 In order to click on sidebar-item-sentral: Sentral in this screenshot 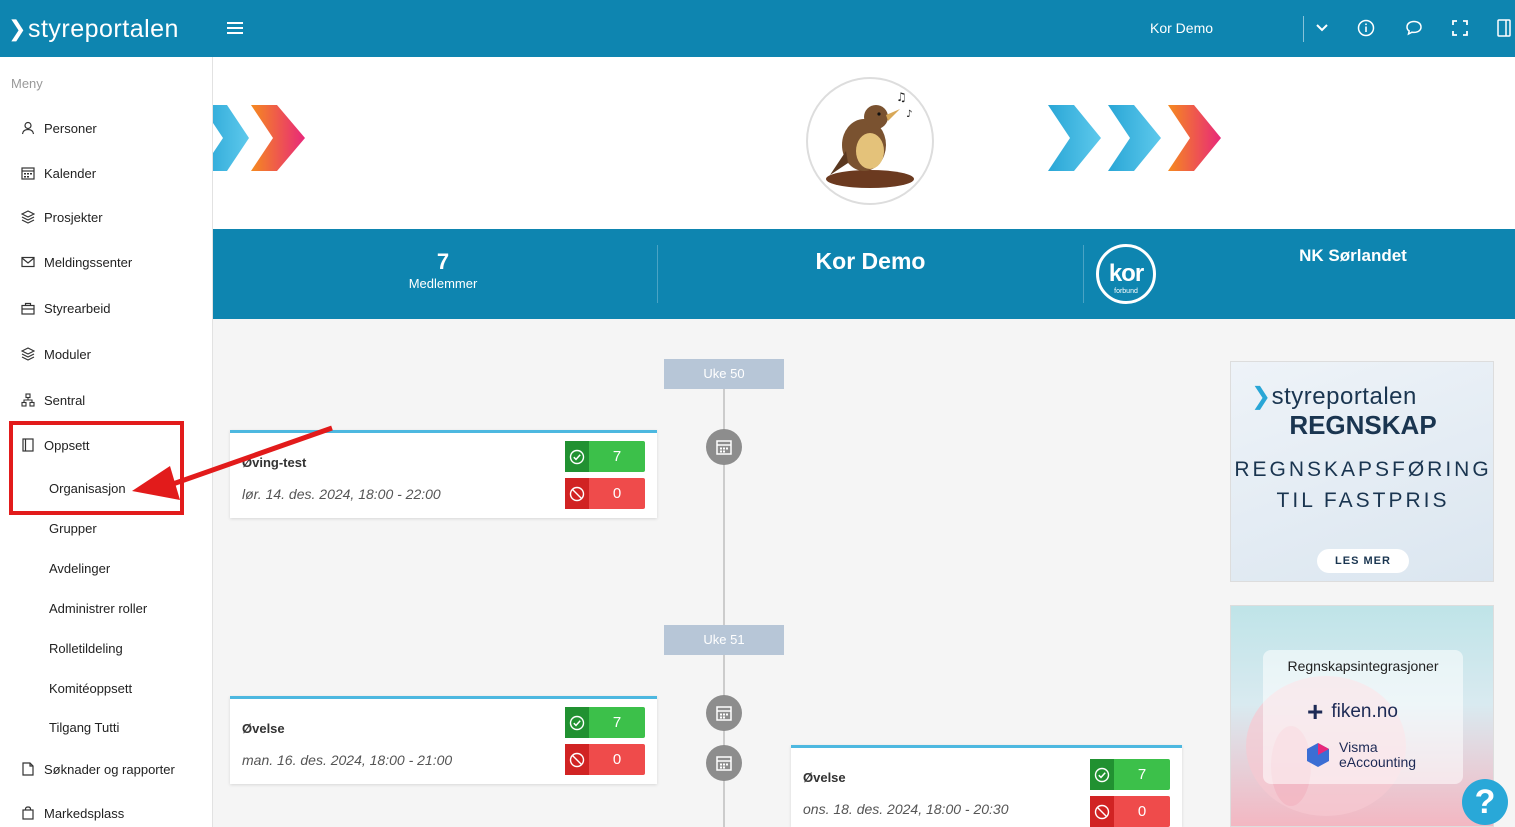, I will do `click(52, 400)`.